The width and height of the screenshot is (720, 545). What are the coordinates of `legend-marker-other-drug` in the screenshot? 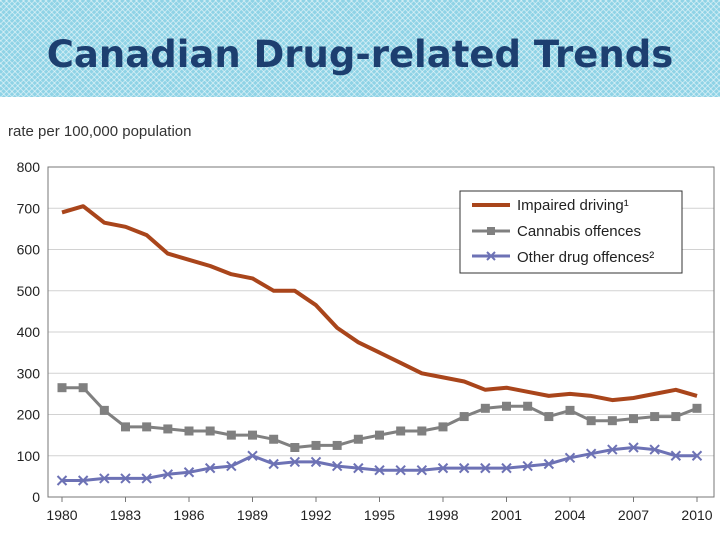 It's located at (491, 256).